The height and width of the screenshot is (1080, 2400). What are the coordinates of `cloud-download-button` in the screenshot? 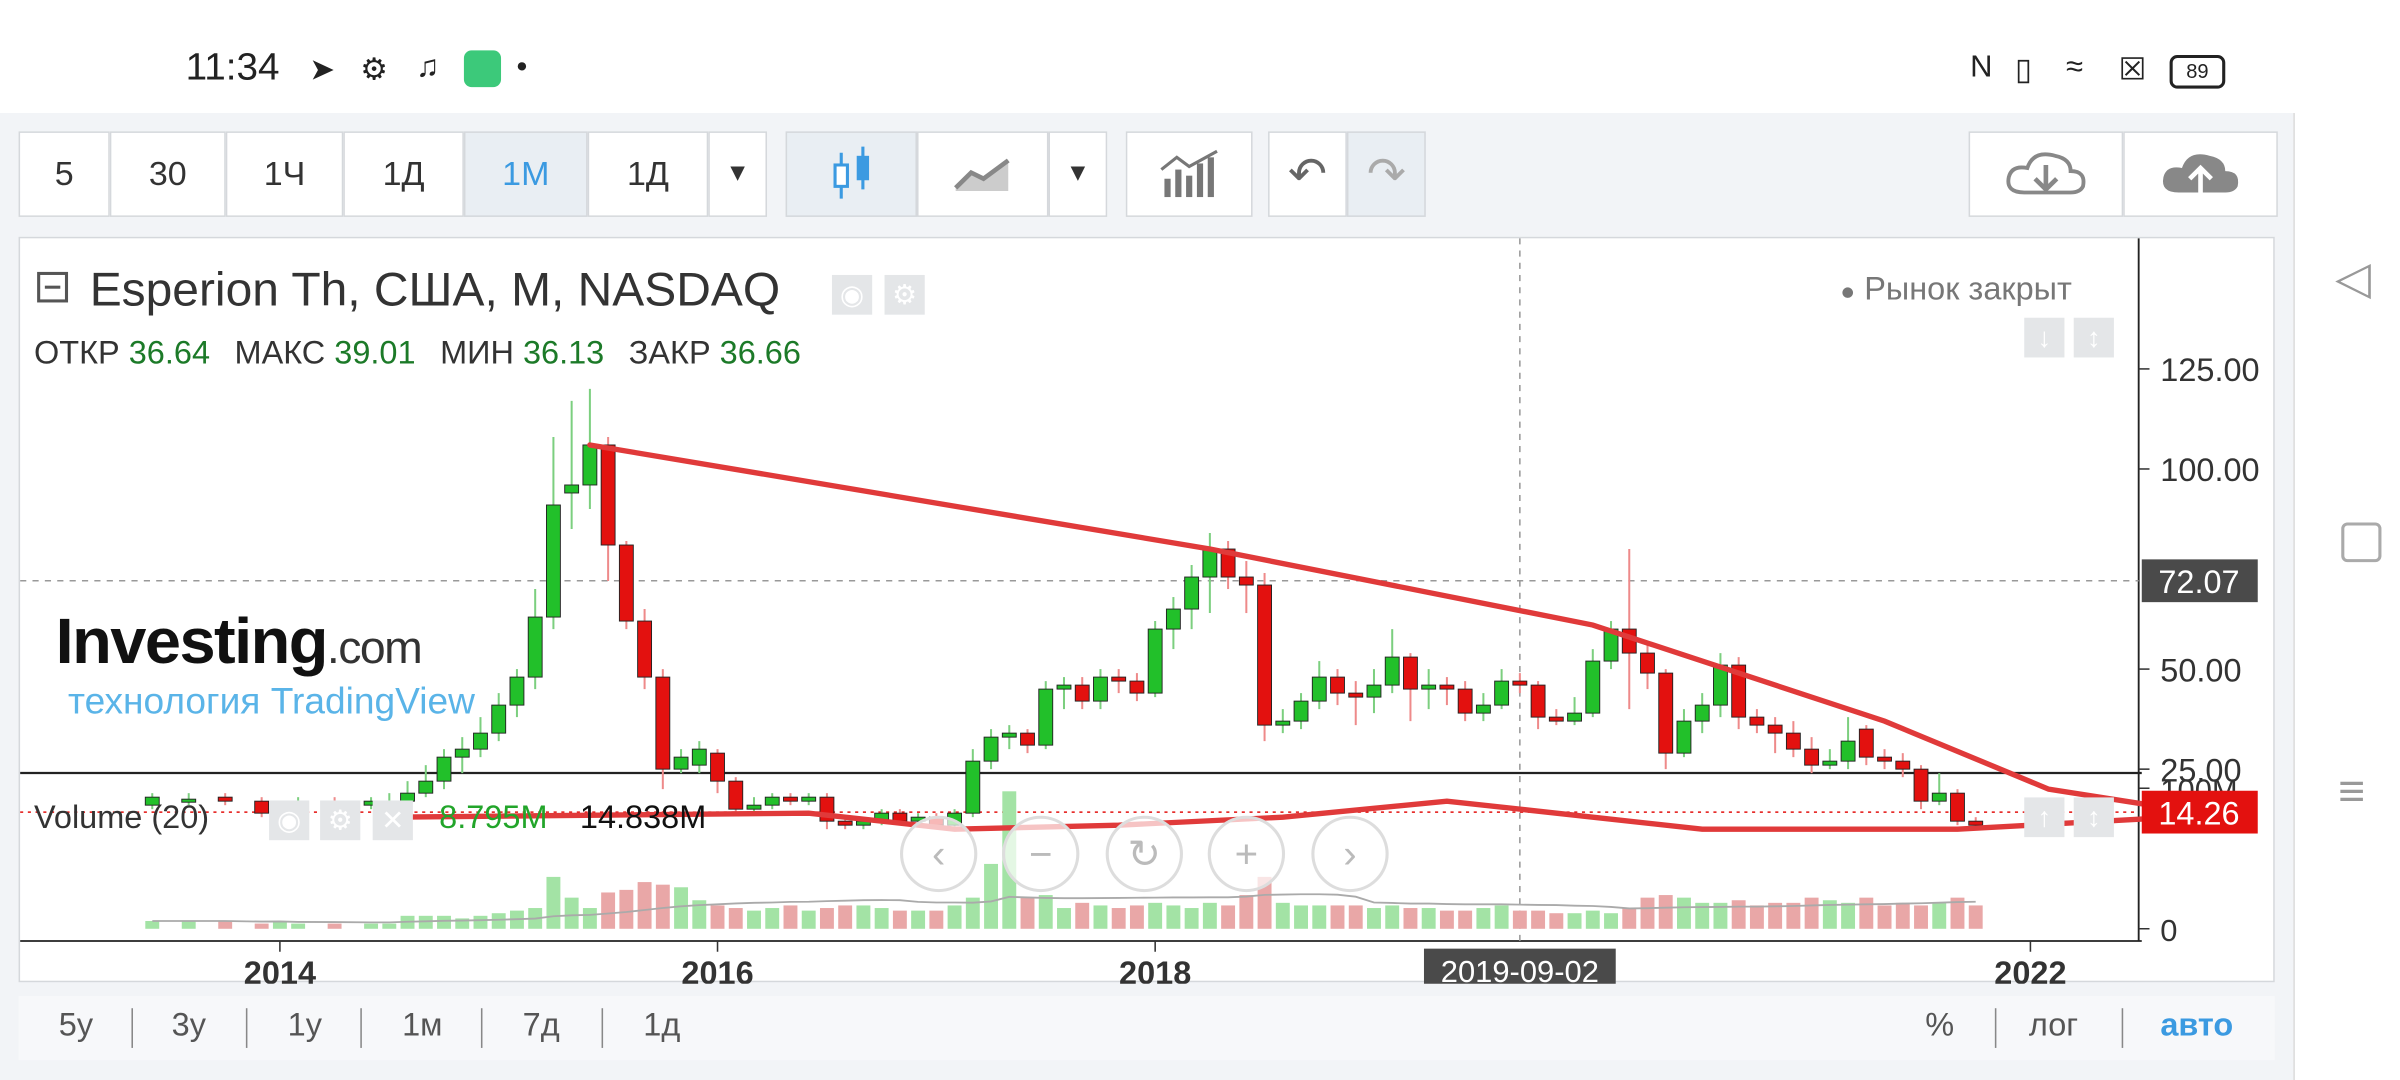 It's located at (2046, 174).